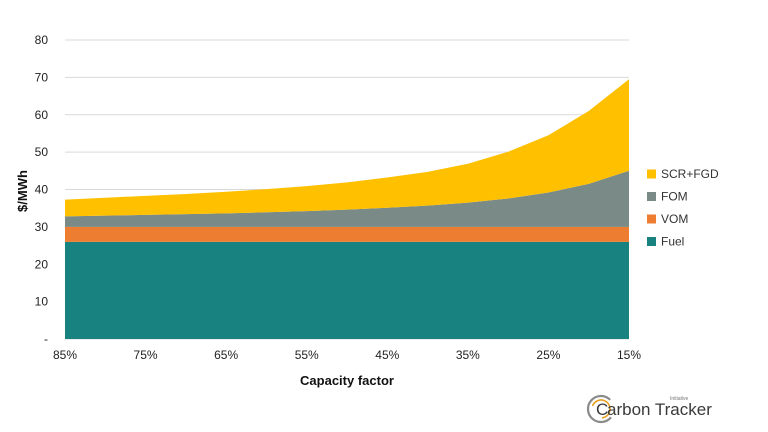 This screenshot has width=768, height=432. I want to click on y-tick-label: 30, so click(42, 227).